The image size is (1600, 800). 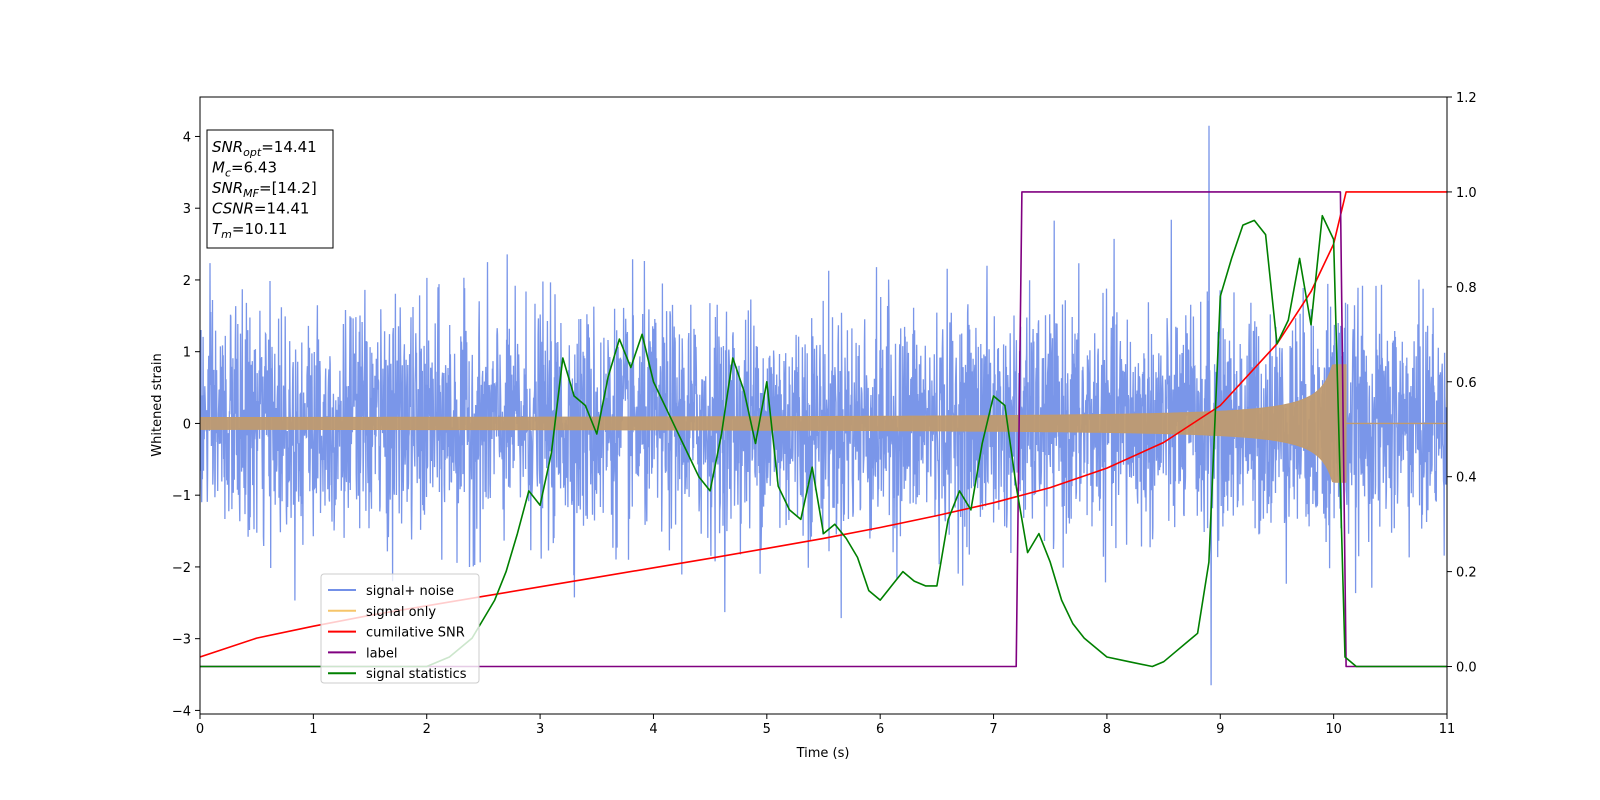 I want to click on x-tick-label: 11, so click(x=1447, y=729).